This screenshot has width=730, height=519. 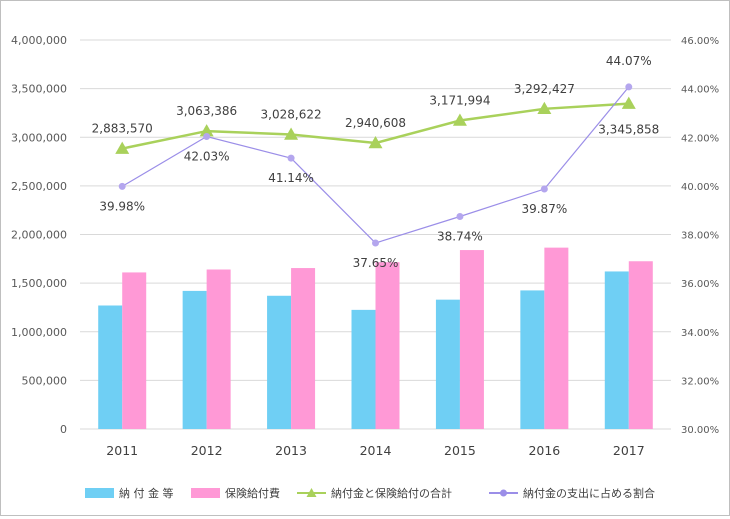 What do you see at coordinates (628, 102) in the screenshot?
I see `total-marker-2017` at bounding box center [628, 102].